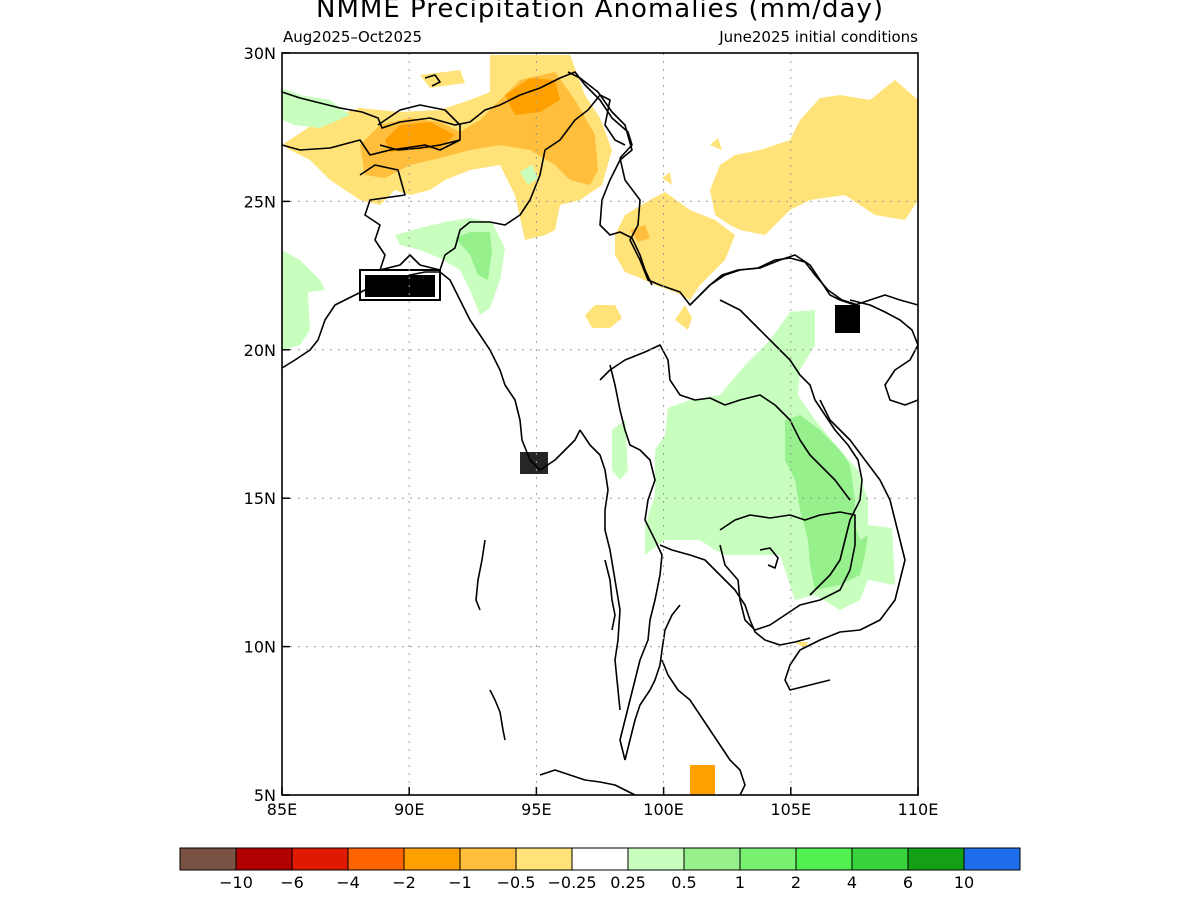 The height and width of the screenshot is (900, 1200). I want to click on anomaly-region-sichuan-dry, so click(667, 178).